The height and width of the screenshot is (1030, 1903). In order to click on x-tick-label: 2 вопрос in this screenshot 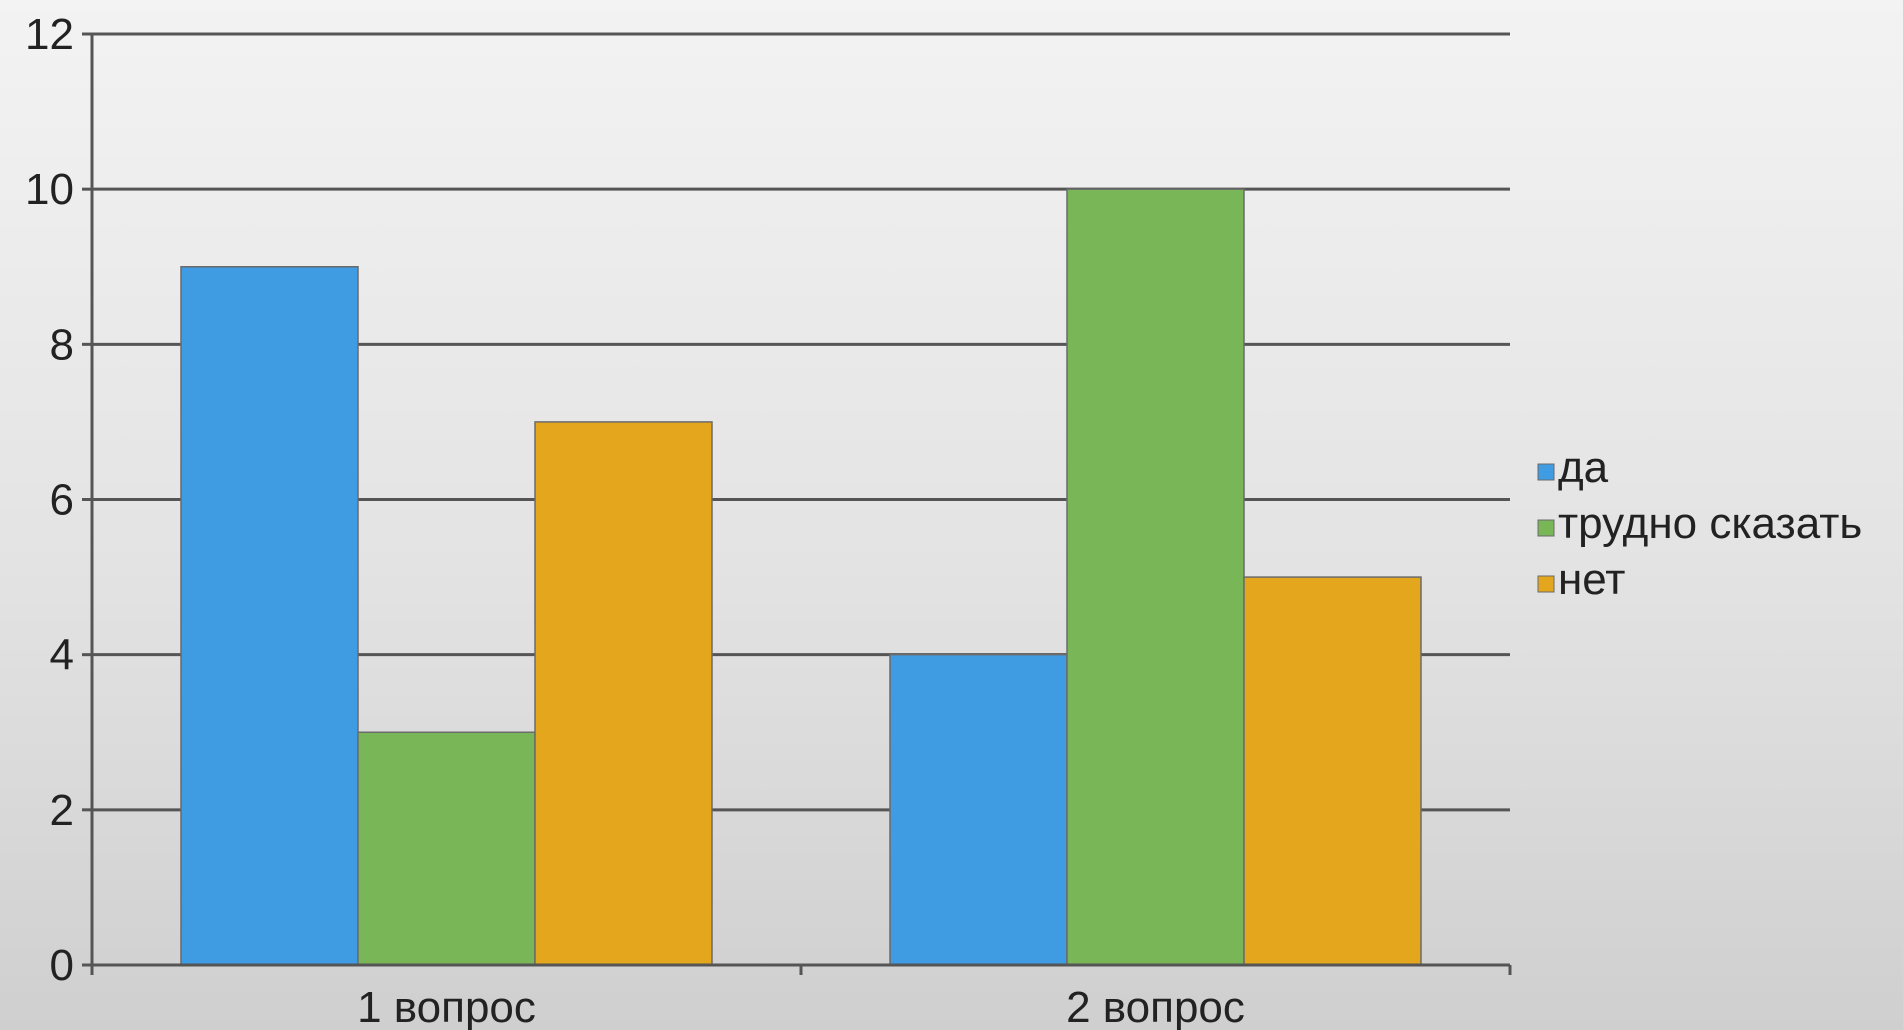, I will do `click(1155, 1006)`.